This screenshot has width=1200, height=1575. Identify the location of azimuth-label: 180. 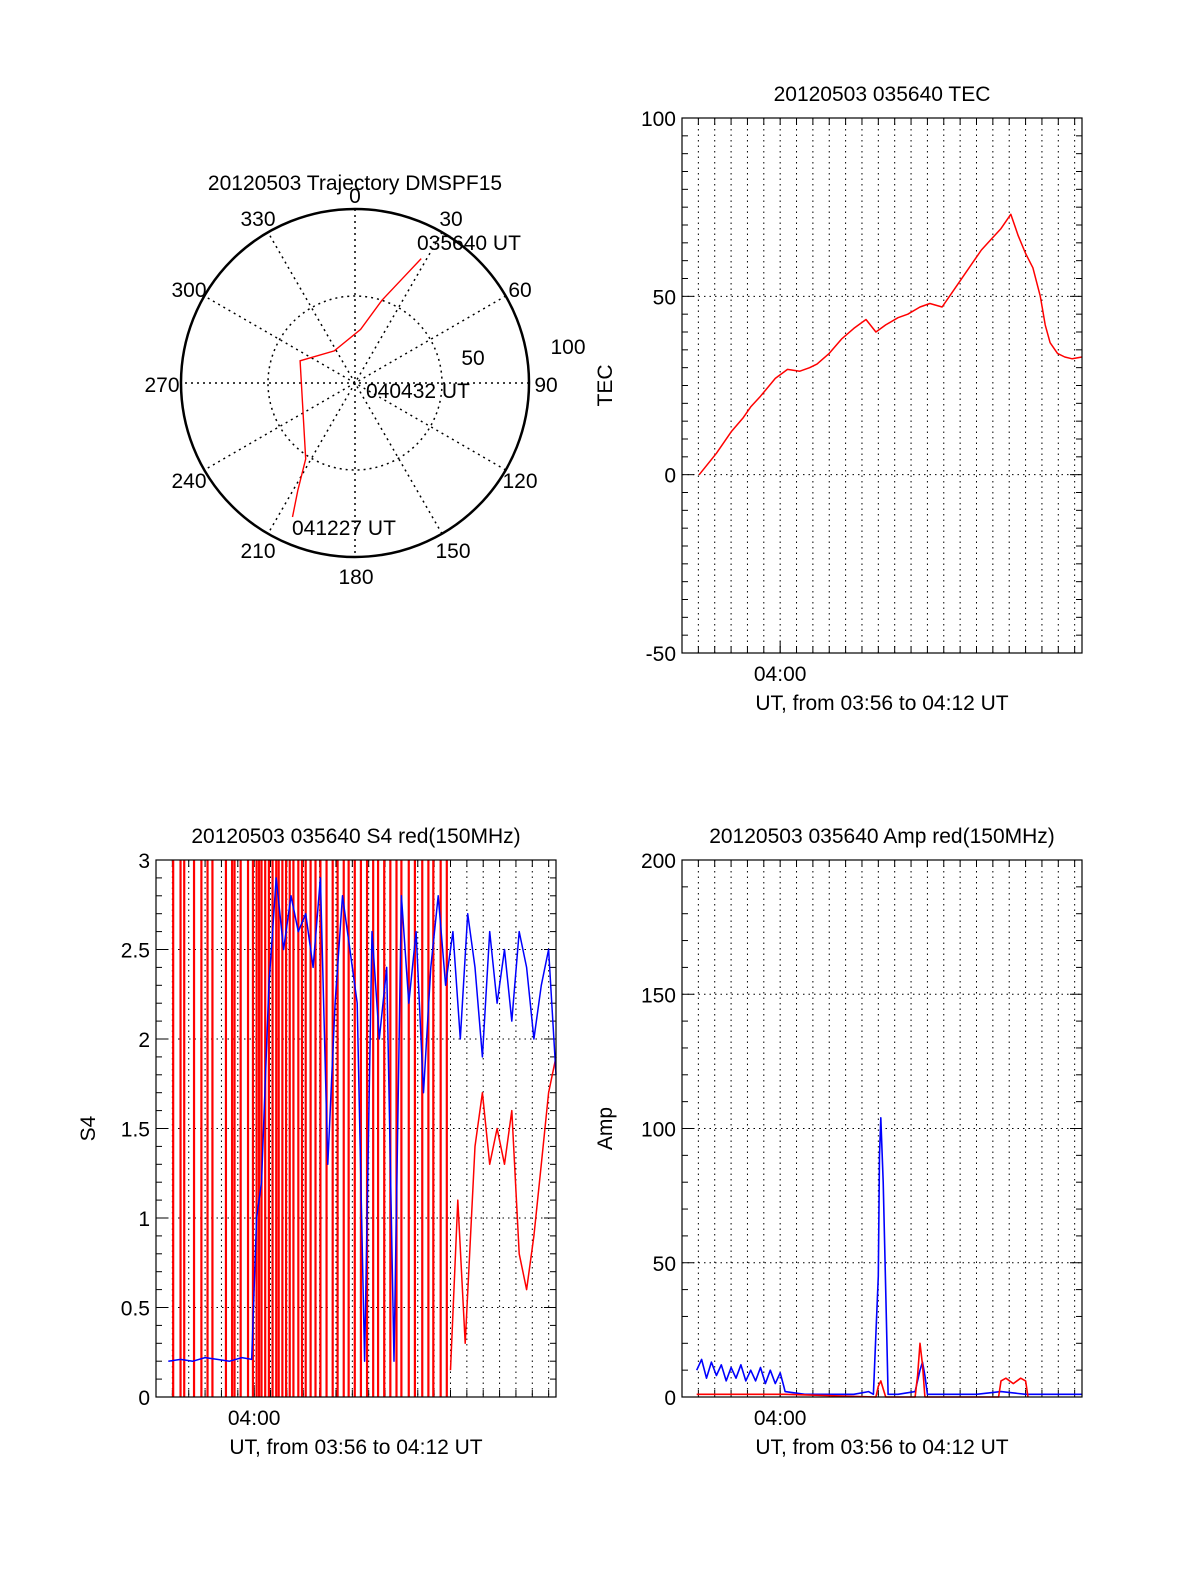
(355, 577).